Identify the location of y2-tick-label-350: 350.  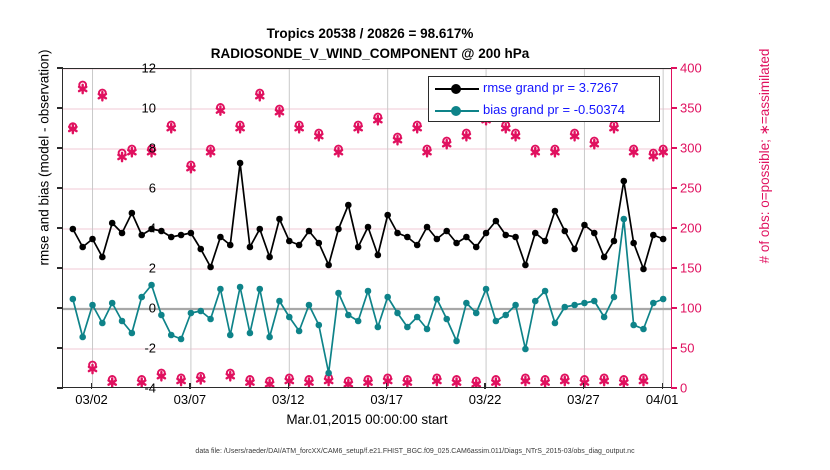
(691, 108).